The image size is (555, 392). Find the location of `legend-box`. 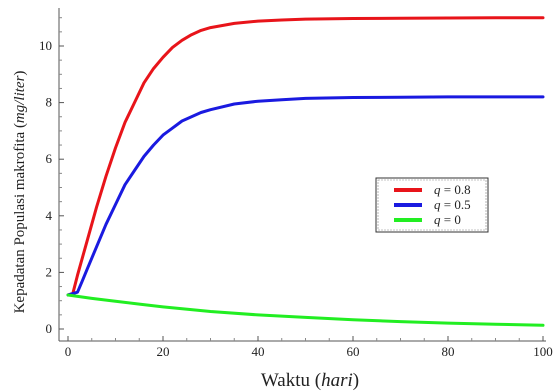

legend-box is located at coordinates (432, 205).